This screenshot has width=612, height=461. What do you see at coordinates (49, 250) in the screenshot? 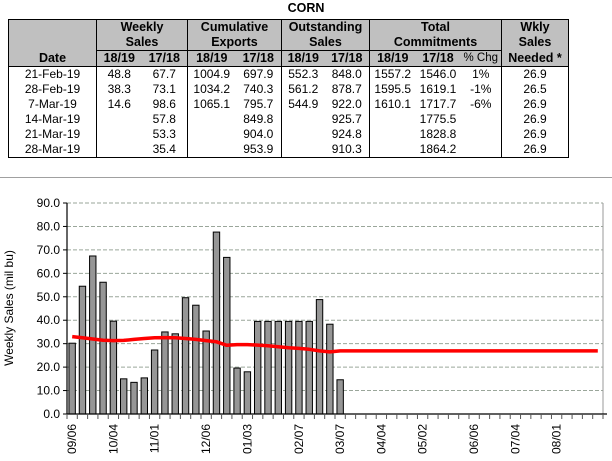
I see `y-tick-label: 70.0` at bounding box center [49, 250].